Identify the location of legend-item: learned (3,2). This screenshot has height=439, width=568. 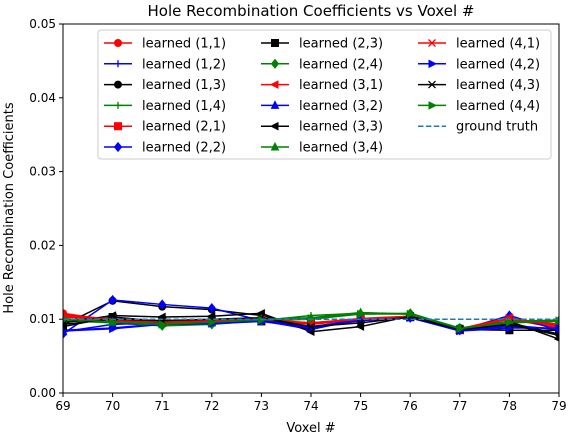
(322, 106).